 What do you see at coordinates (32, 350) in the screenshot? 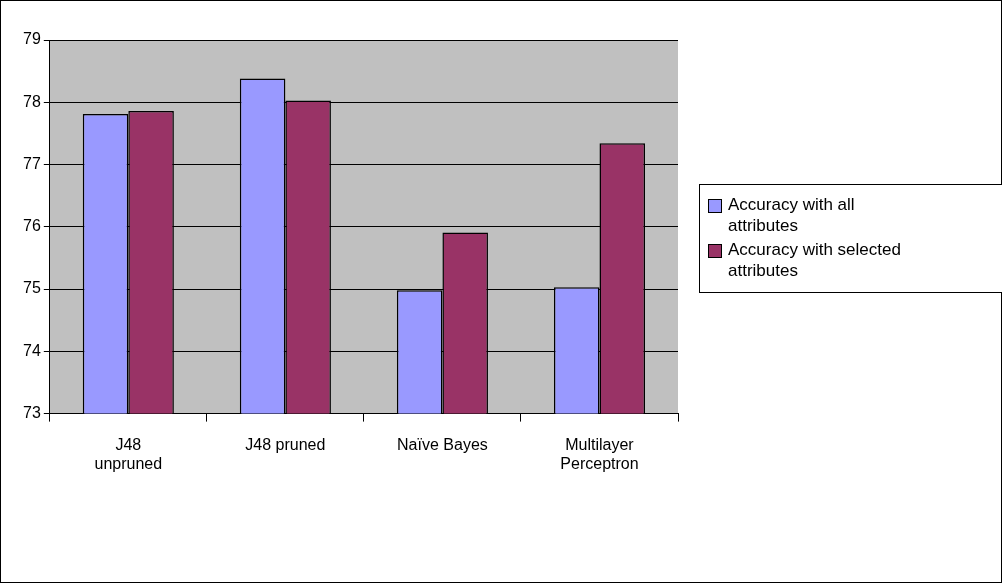
I see `y-tick-label: 74` at bounding box center [32, 350].